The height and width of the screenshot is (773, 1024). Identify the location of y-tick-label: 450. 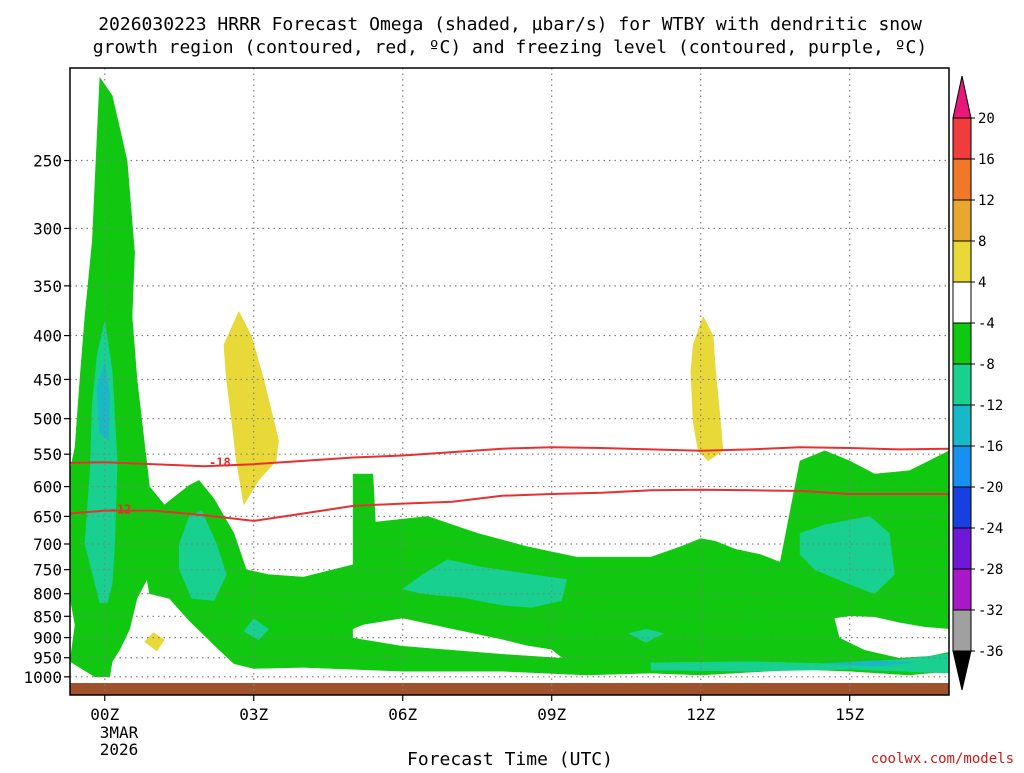
(47, 379).